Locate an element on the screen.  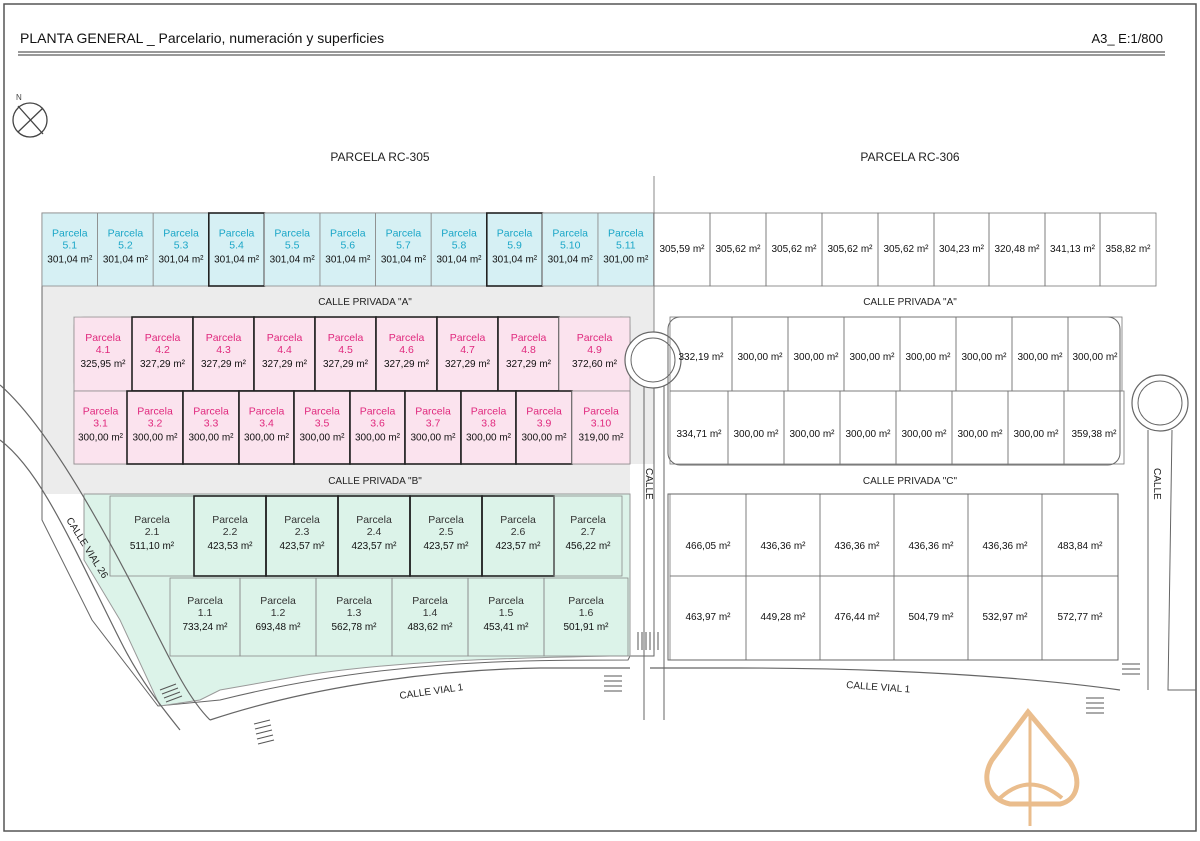
parcel-number: 5.3 is located at coordinates (181, 246).